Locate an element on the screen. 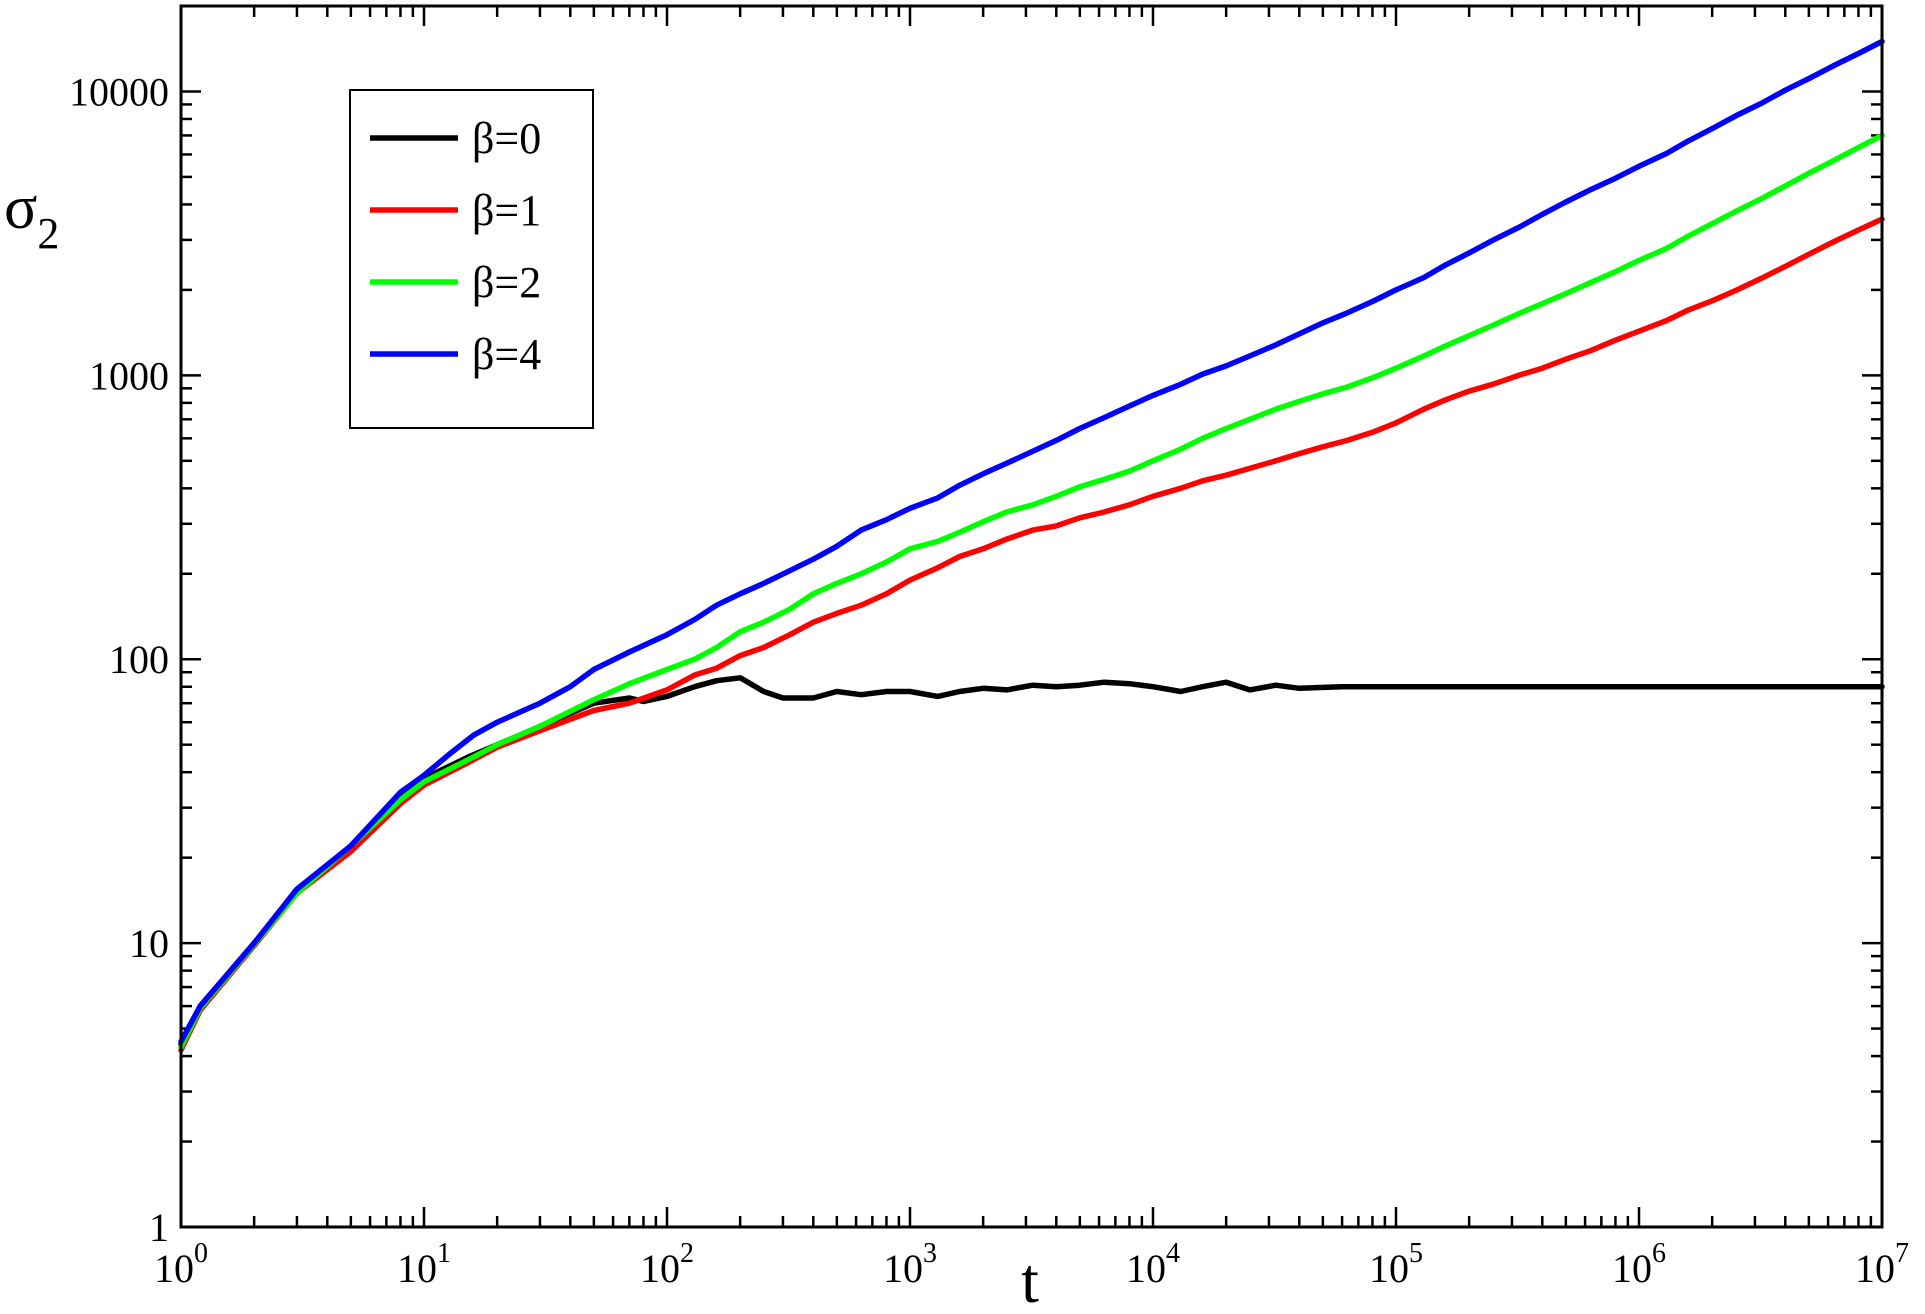 This screenshot has height=1314, width=1925. x-axis-title: t is located at coordinates (1030, 1279).